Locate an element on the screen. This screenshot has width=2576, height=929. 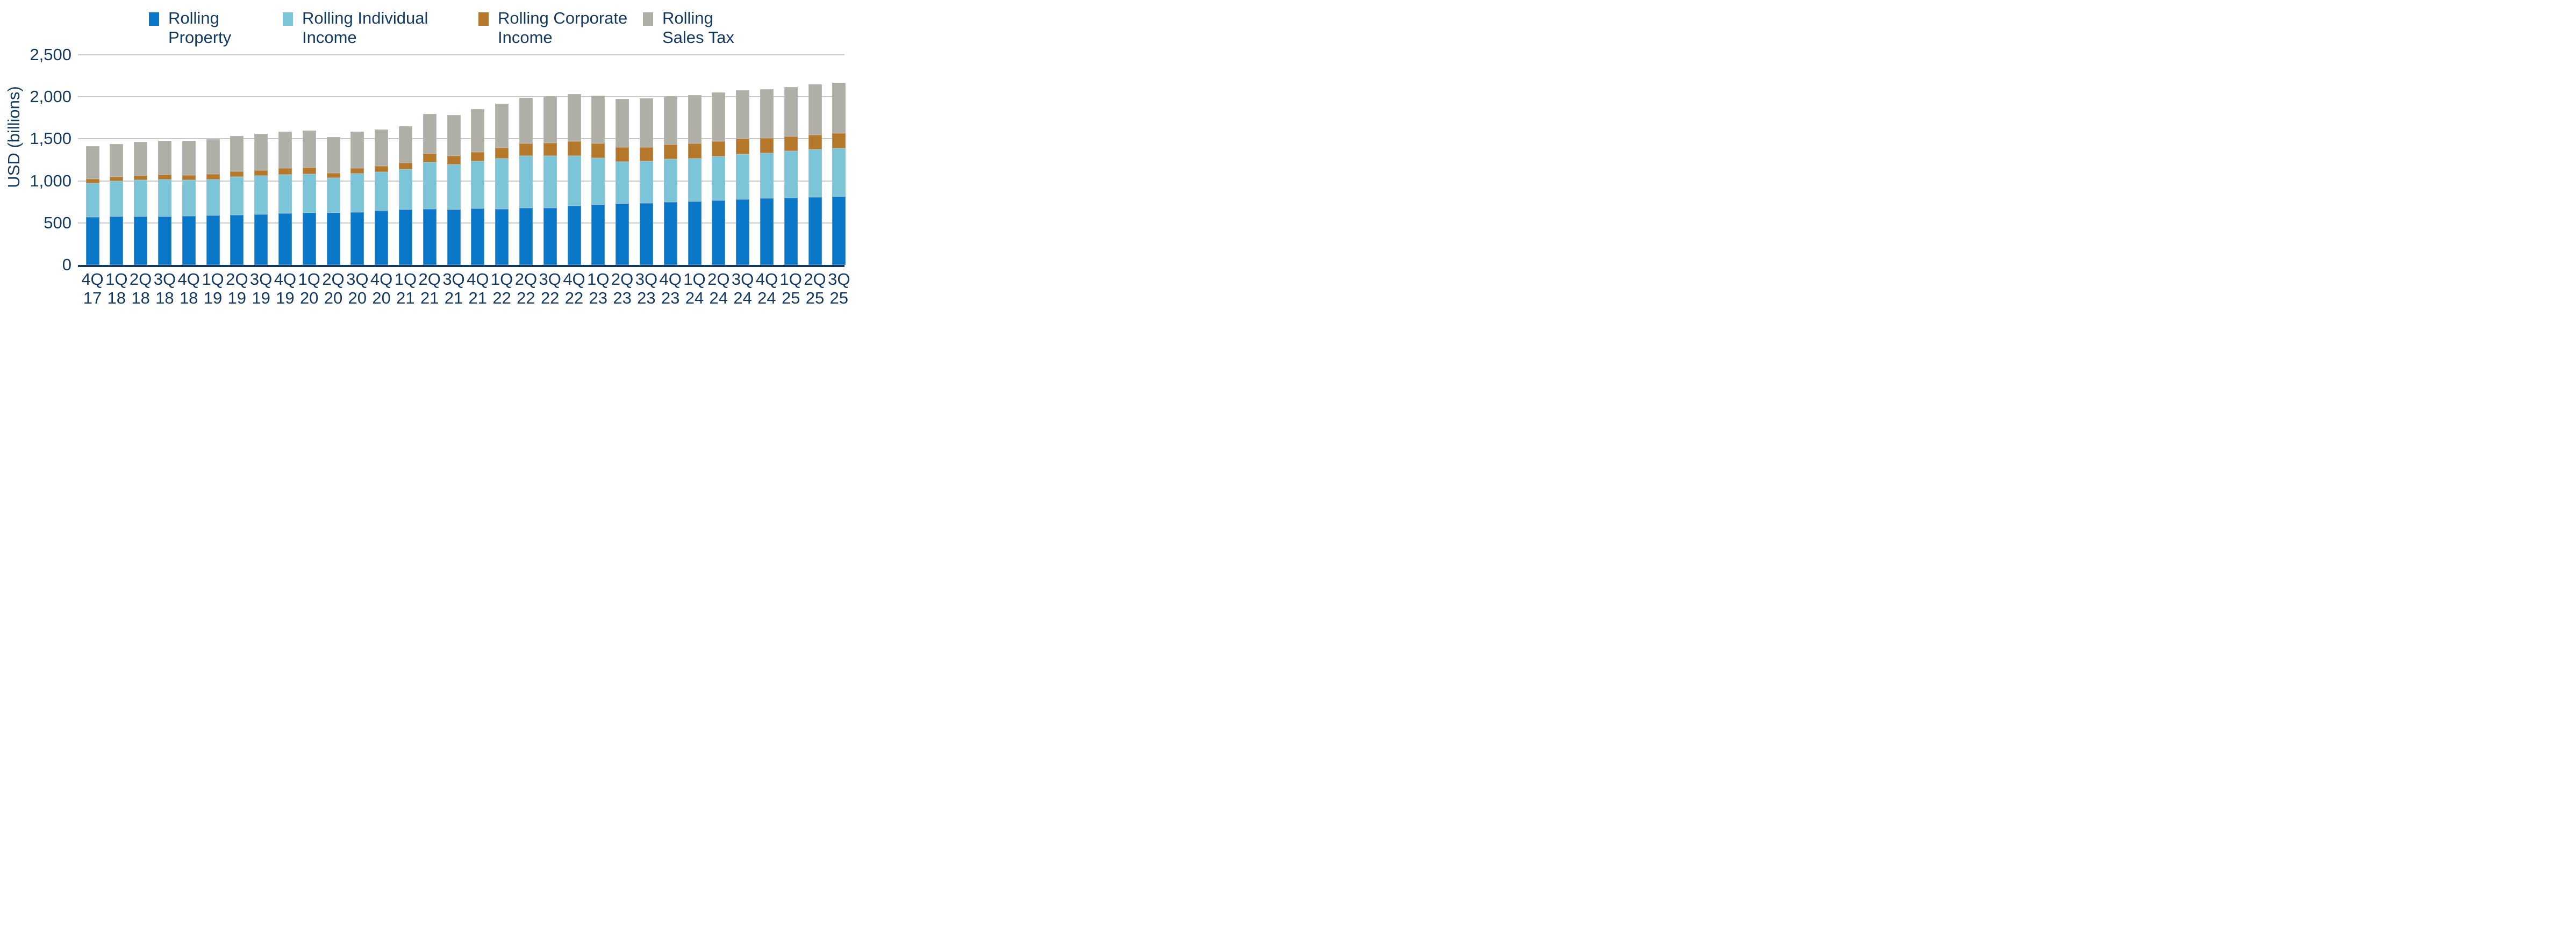
bar-segment-rolling-property-1Q21 is located at coordinates (405, 237).